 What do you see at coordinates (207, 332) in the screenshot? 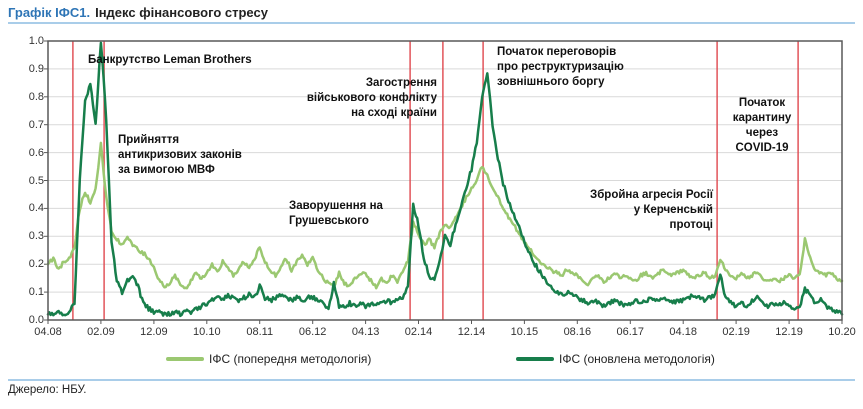
I see `x-axis-label: 10.10` at bounding box center [207, 332].